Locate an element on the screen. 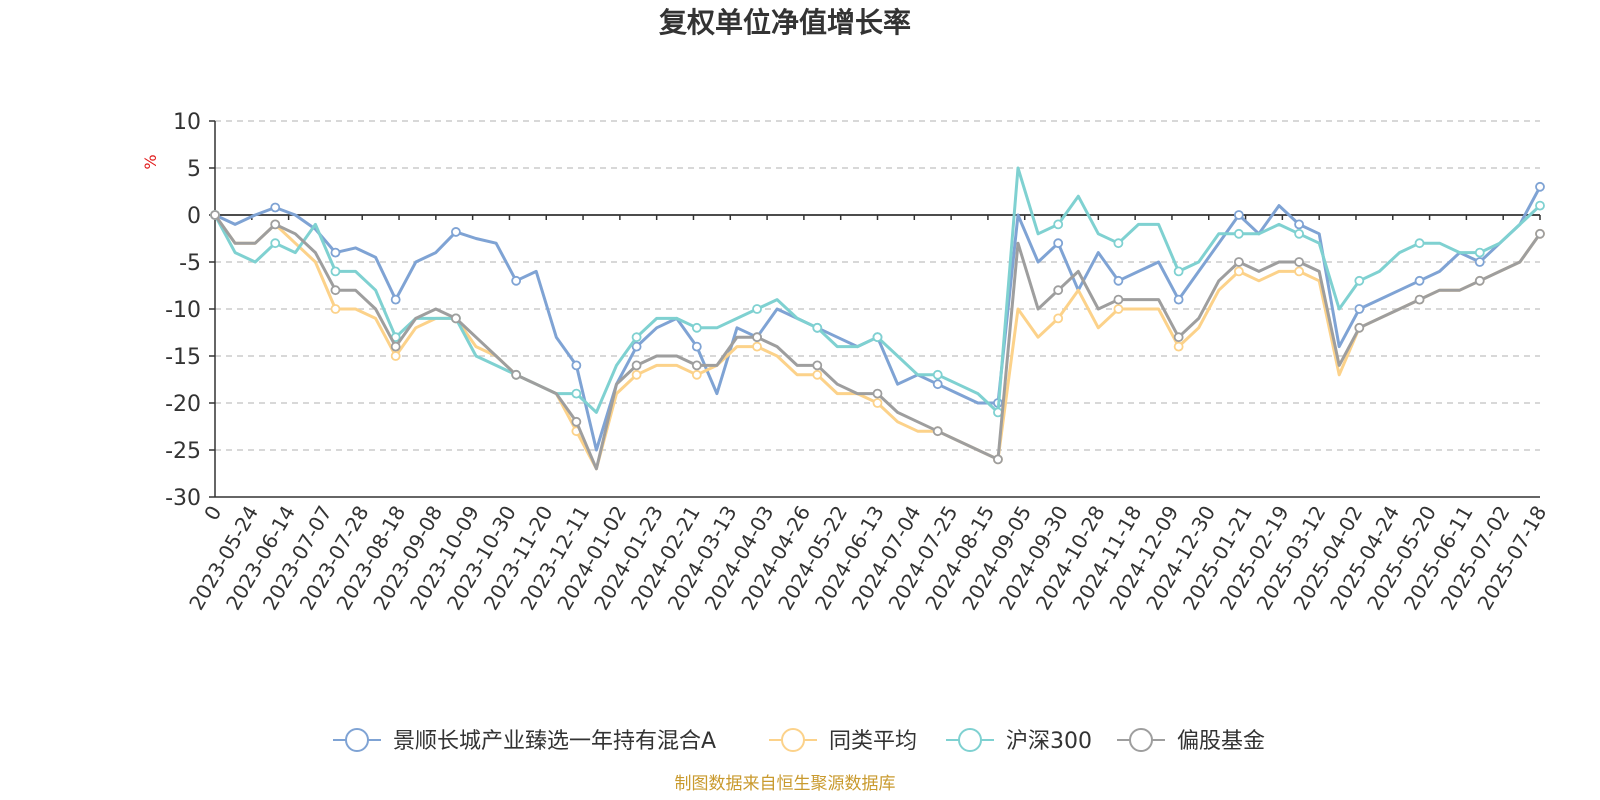 The height and width of the screenshot is (800, 1600). legend-label: 偏股基金 is located at coordinates (1221, 741).